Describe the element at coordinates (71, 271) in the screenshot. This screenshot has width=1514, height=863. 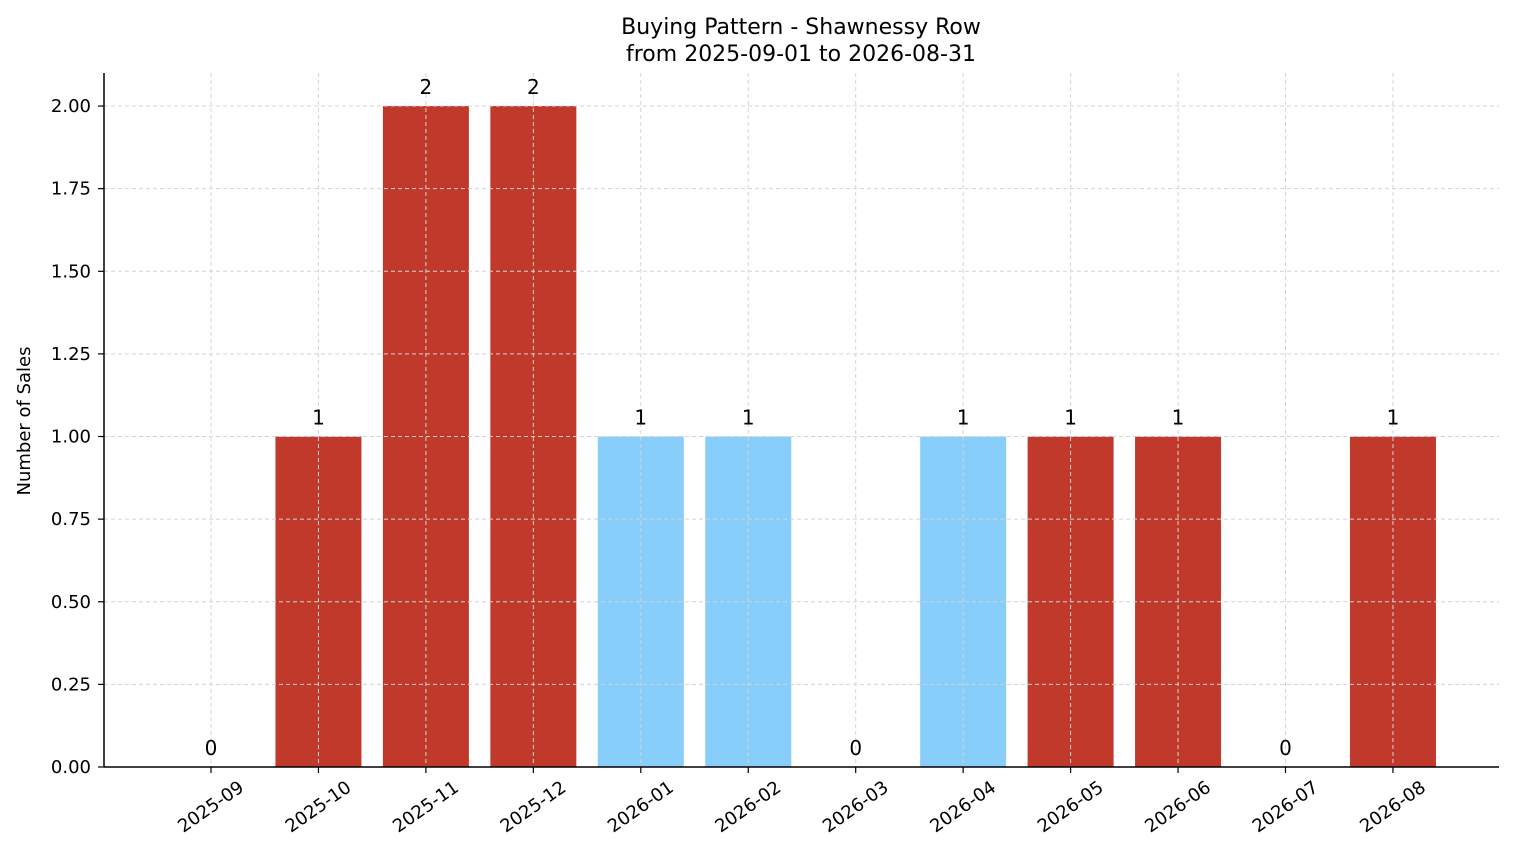
I see `y-tick-label: 1.50` at that location.